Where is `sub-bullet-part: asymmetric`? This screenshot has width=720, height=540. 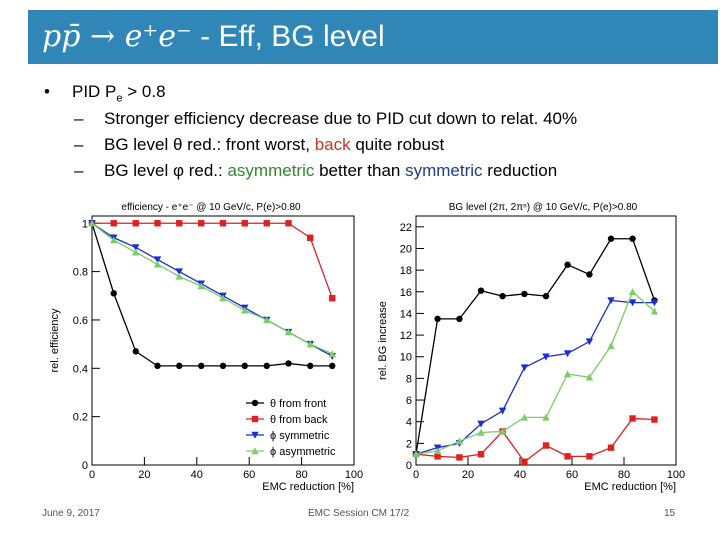
sub-bullet-part: asymmetric is located at coordinates (271, 170).